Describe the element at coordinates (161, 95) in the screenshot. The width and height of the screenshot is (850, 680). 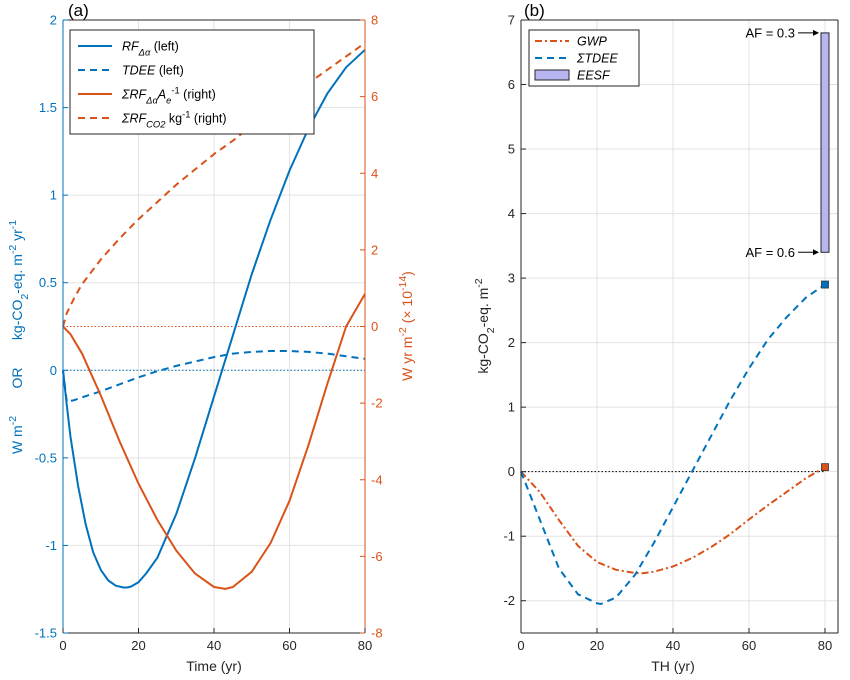
I see `legend-entry-label-part: A` at that location.